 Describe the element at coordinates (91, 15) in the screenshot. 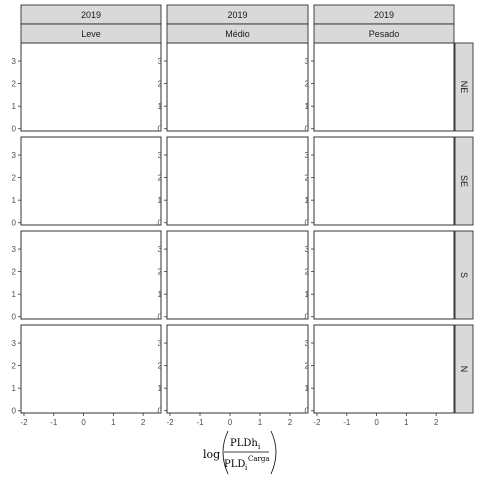

I see `col-year-label-1: 2019` at that location.